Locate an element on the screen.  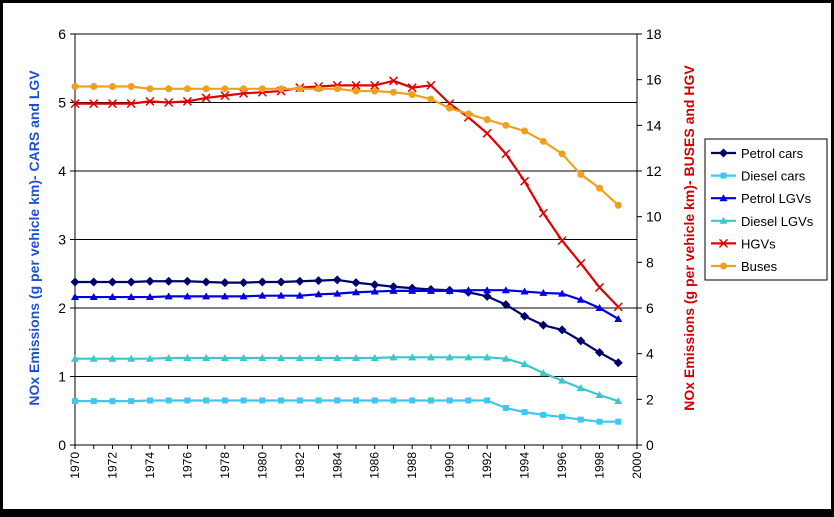
legend-item-petrol-cars: Petrol cars is located at coordinates (757, 153).